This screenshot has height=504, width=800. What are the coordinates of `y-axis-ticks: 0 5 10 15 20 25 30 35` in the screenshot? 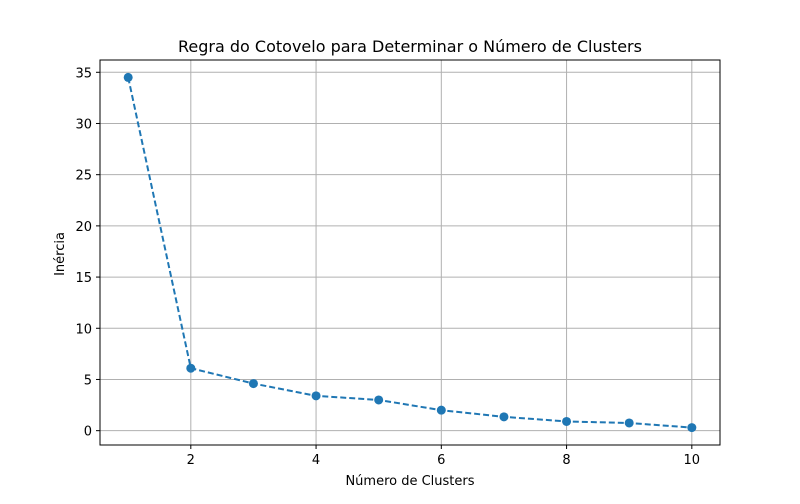 It's located at (87, 253).